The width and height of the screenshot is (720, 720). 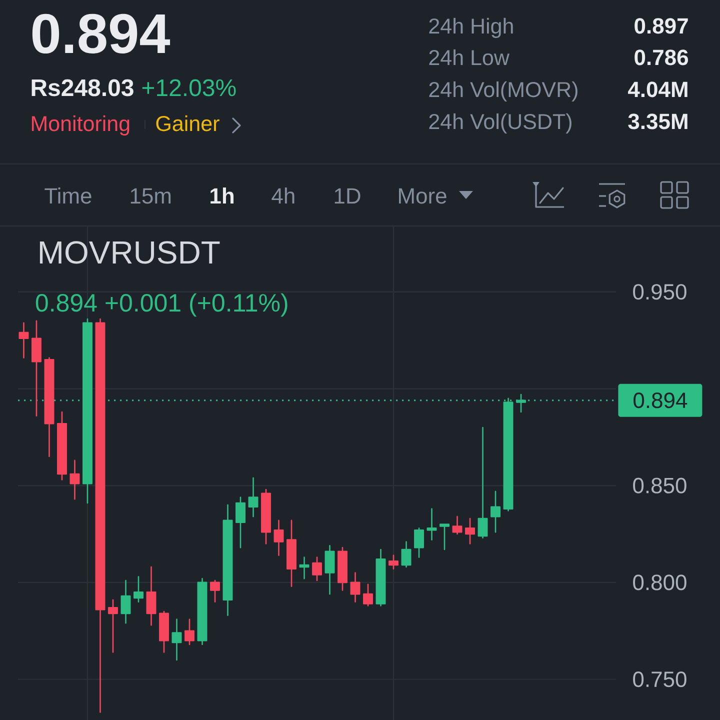 I want to click on text: More, so click(x=422, y=196).